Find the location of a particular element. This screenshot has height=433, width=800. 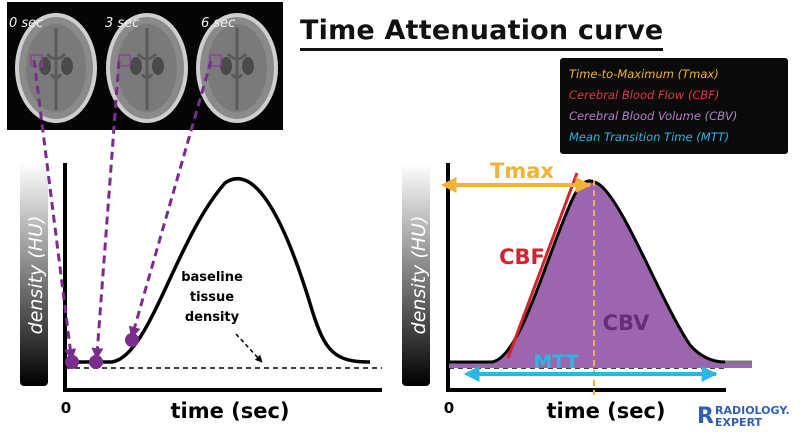

pointer-arrow-3-sec is located at coordinates (106, 210).